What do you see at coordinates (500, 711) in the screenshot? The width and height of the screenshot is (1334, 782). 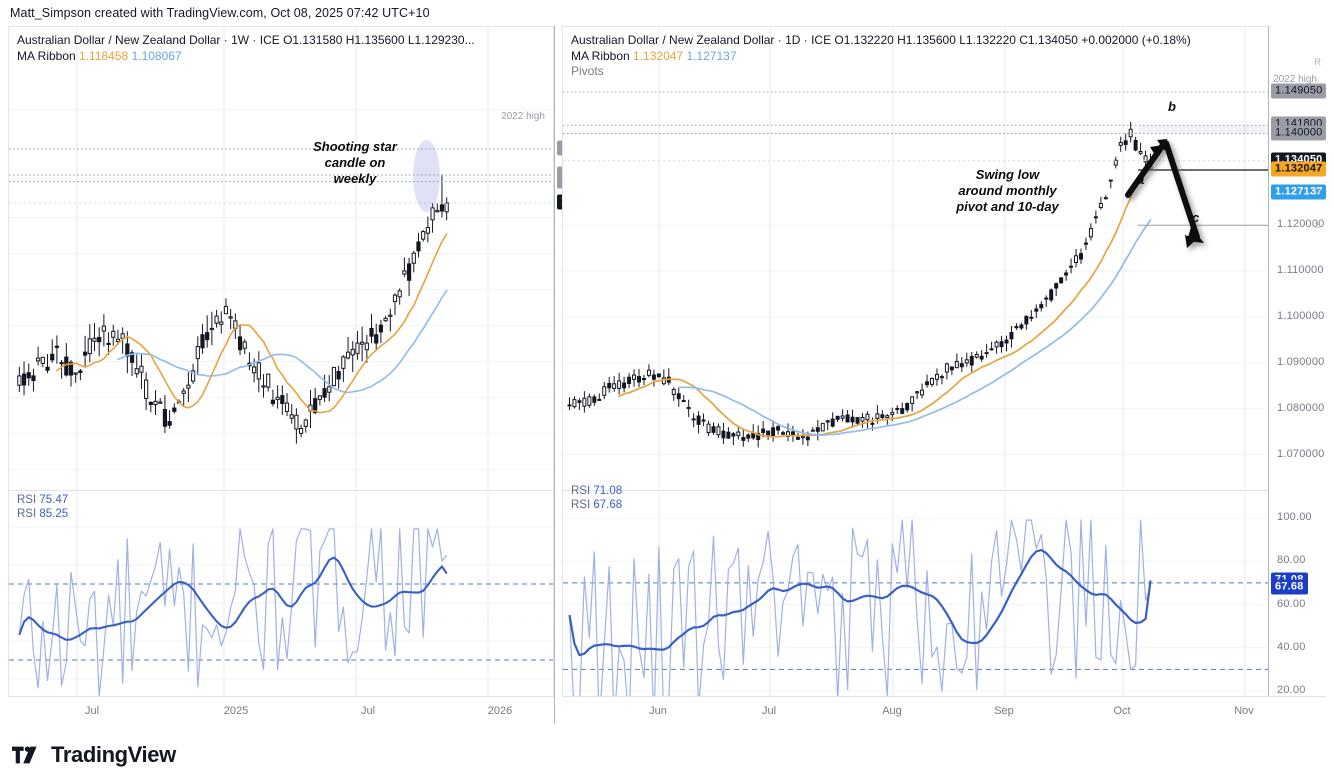 I see `time-tick: 2026` at bounding box center [500, 711].